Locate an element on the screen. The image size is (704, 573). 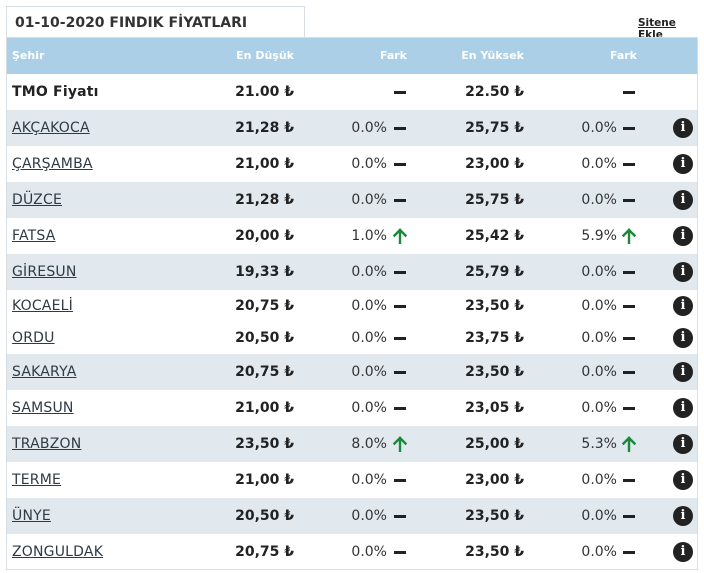
page-title: 01-10-2020 FINDIK FİYATLARI is located at coordinates (155, 22).